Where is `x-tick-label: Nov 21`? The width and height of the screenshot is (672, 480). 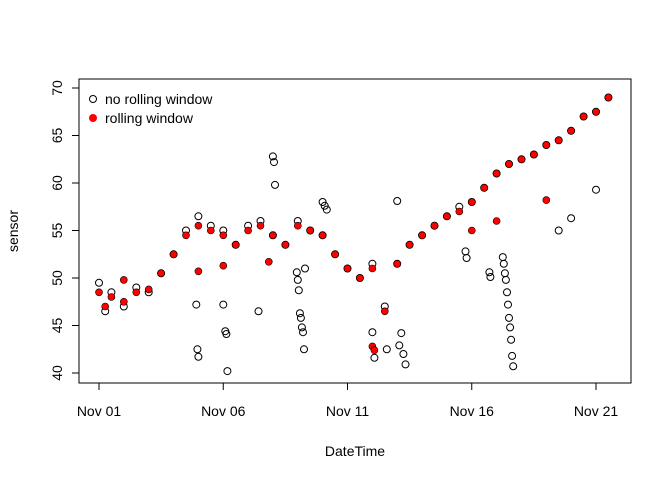
x-tick-label: Nov 21 is located at coordinates (596, 411).